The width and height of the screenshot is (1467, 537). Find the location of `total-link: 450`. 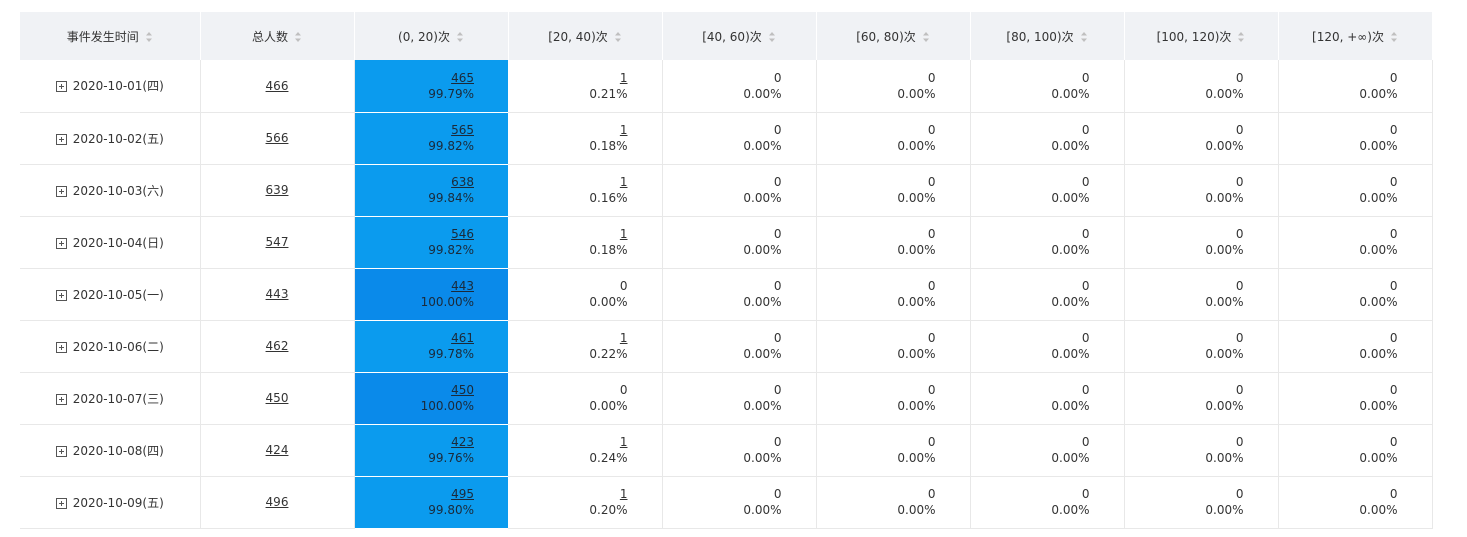

total-link: 450 is located at coordinates (277, 398).